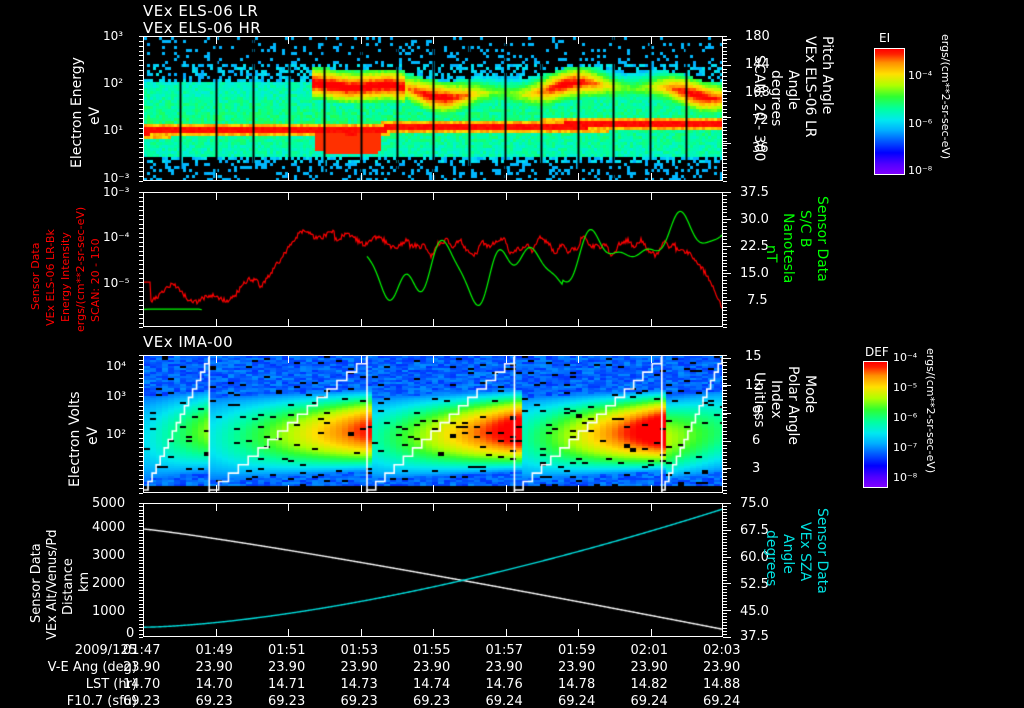 The height and width of the screenshot is (708, 1024). What do you see at coordinates (113, 130) in the screenshot?
I see `panel1-ytick-2: 10¹` at bounding box center [113, 130].